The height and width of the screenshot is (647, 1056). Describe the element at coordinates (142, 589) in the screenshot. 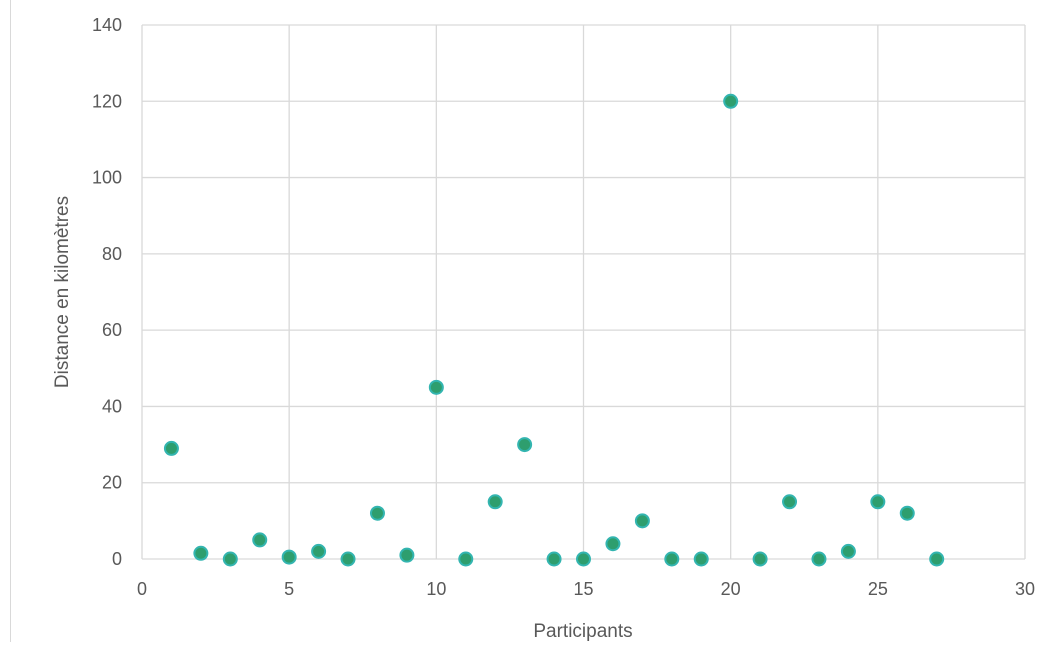

I see `x-tick-label: 0` at that location.